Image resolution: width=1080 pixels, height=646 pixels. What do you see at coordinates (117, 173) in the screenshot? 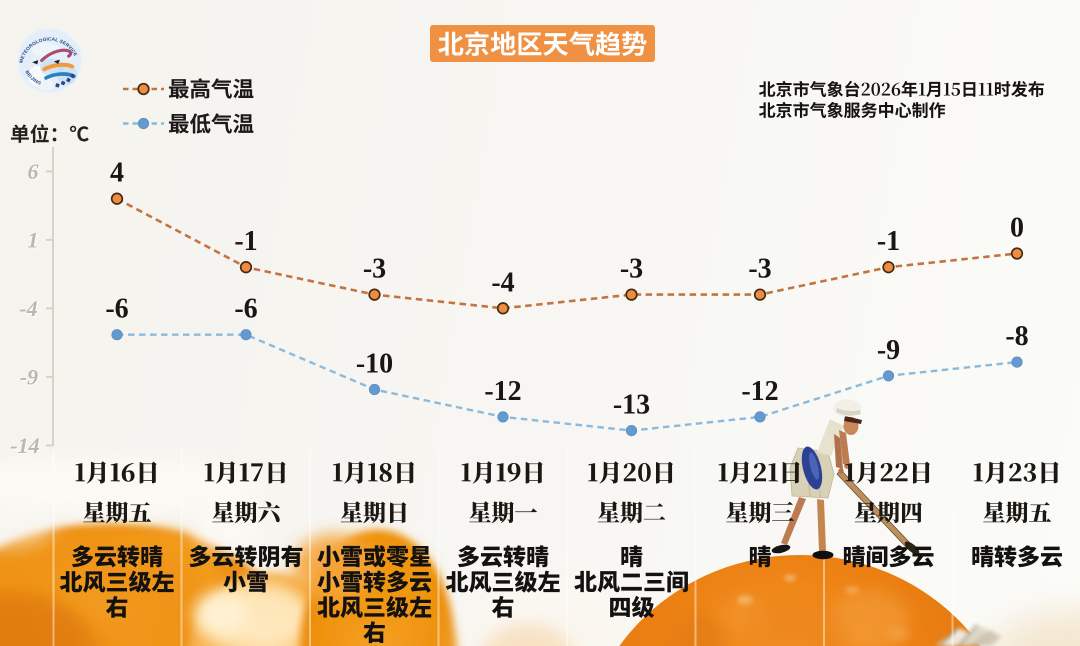
I see `svg-text: 4` at bounding box center [117, 173].